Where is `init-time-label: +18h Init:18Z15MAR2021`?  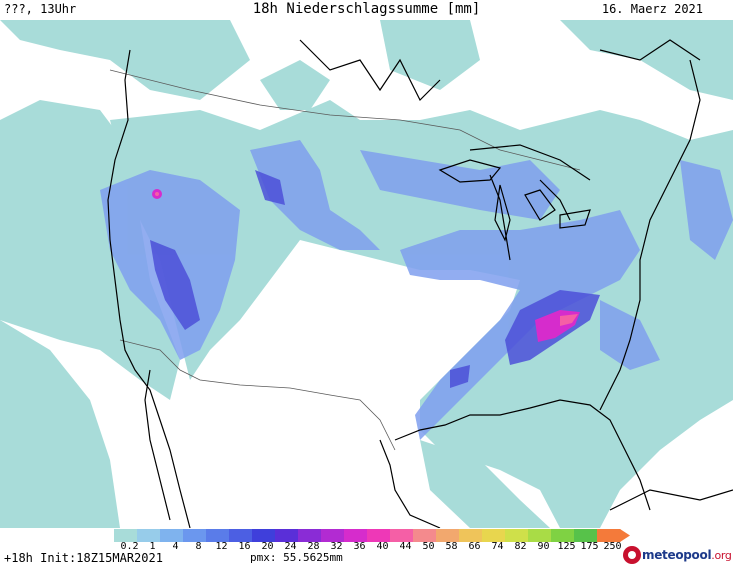 init-time-label: +18h Init:18Z15MAR2021 is located at coordinates (83, 558).